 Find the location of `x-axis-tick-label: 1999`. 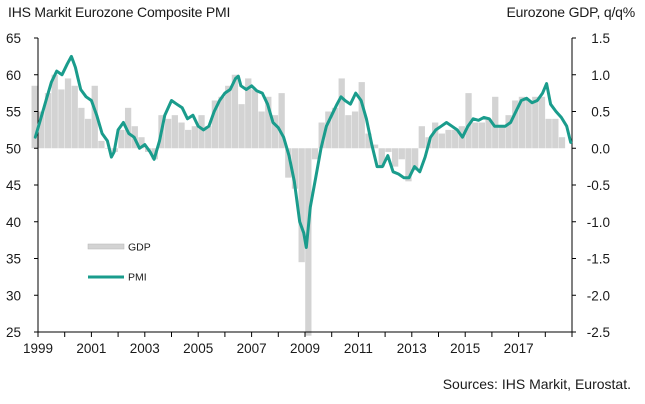

x-axis-tick-label: 1999 is located at coordinates (38, 348).